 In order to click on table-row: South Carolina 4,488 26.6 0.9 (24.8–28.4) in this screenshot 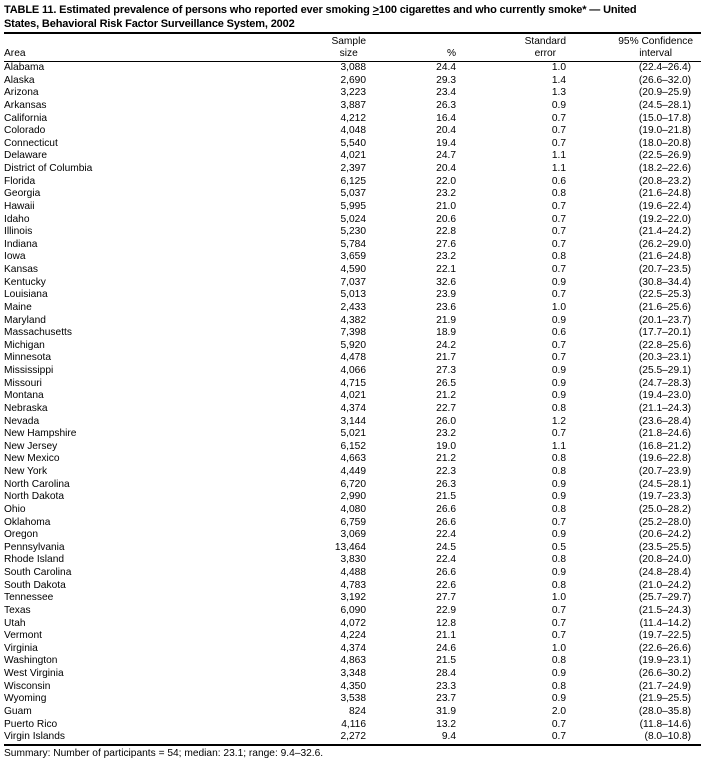, I will do `click(352, 573)`.